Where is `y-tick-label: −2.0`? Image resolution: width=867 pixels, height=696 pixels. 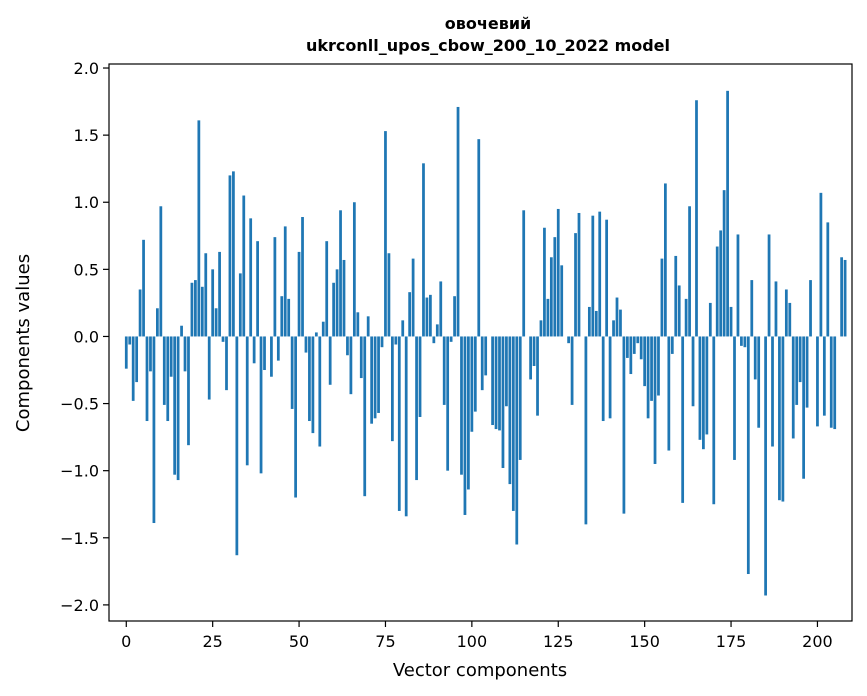
y-tick-label: −2.0 is located at coordinates (79, 605).